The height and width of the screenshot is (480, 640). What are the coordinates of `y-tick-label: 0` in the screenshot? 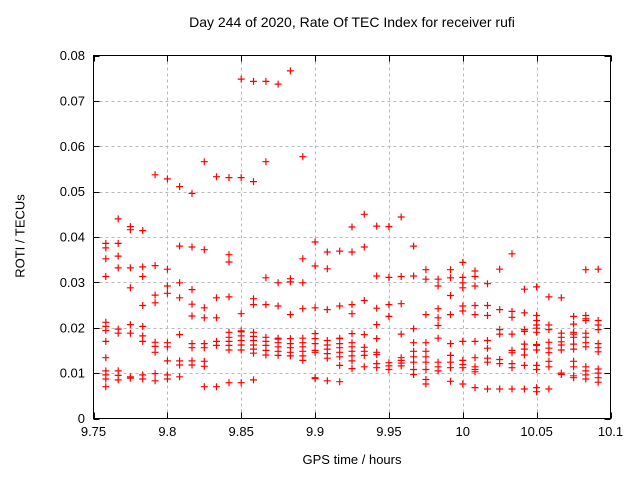 It's located at (81, 418).